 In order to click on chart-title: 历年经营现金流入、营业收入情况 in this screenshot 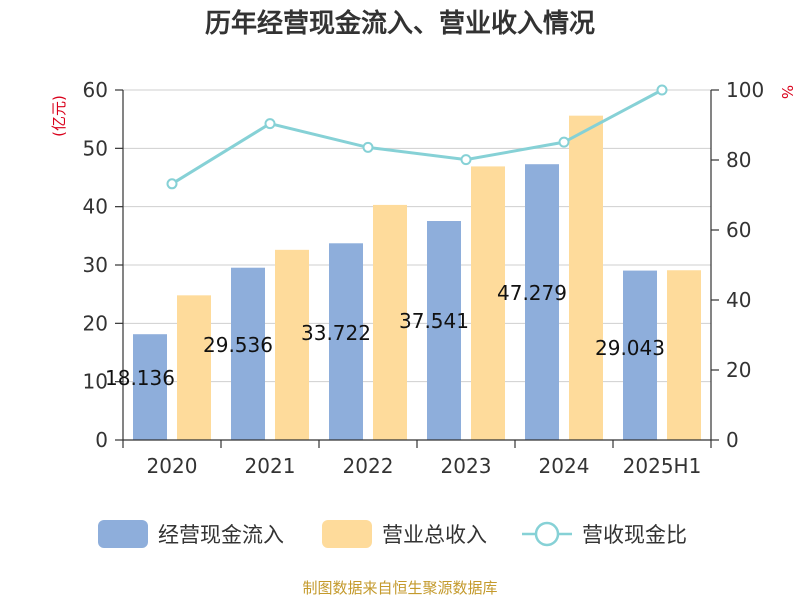, I will do `click(400, 23)`.